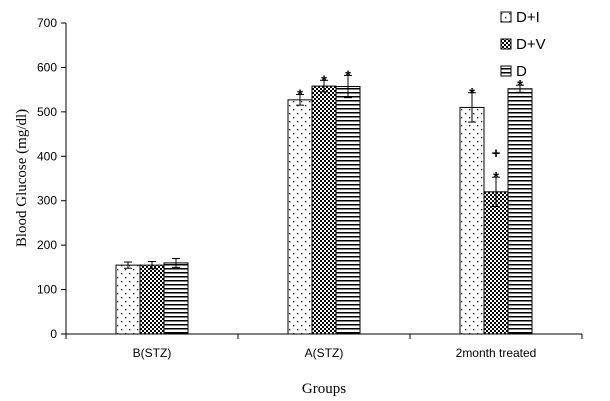  I want to click on significance-marks-group: * * * * + * *, so click(410, 126).